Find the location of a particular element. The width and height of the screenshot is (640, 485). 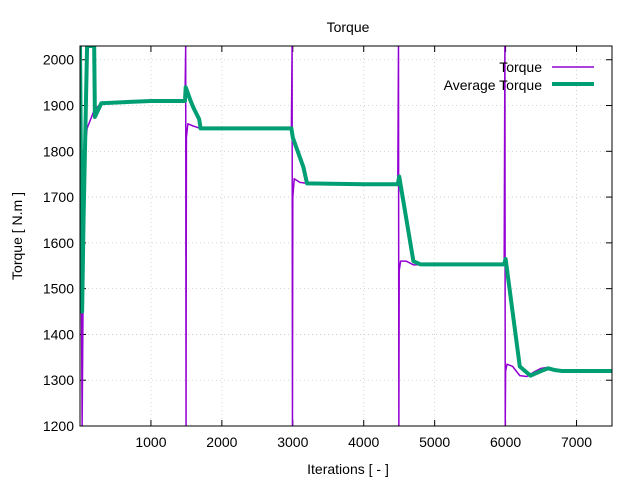

y-tick-label: 1600 is located at coordinates (58, 243).